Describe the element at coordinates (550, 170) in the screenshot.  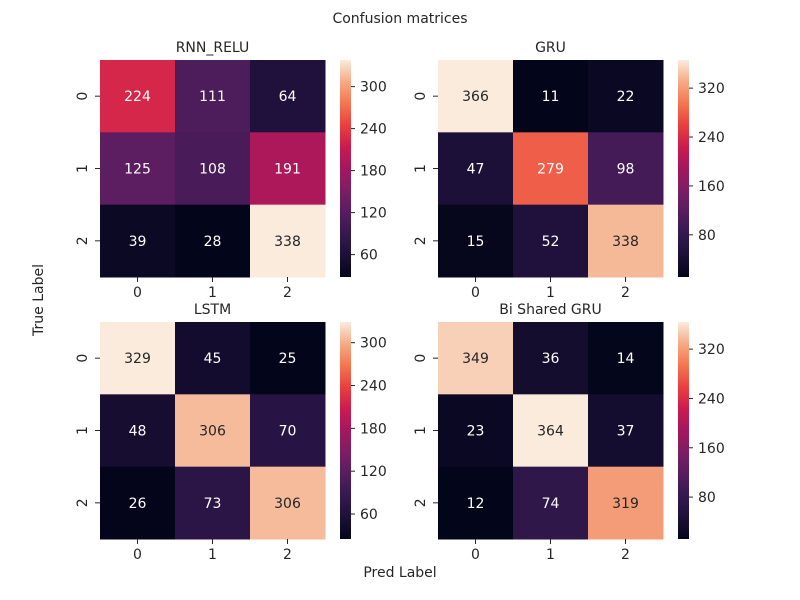
I see `cell-value-label: 279` at that location.